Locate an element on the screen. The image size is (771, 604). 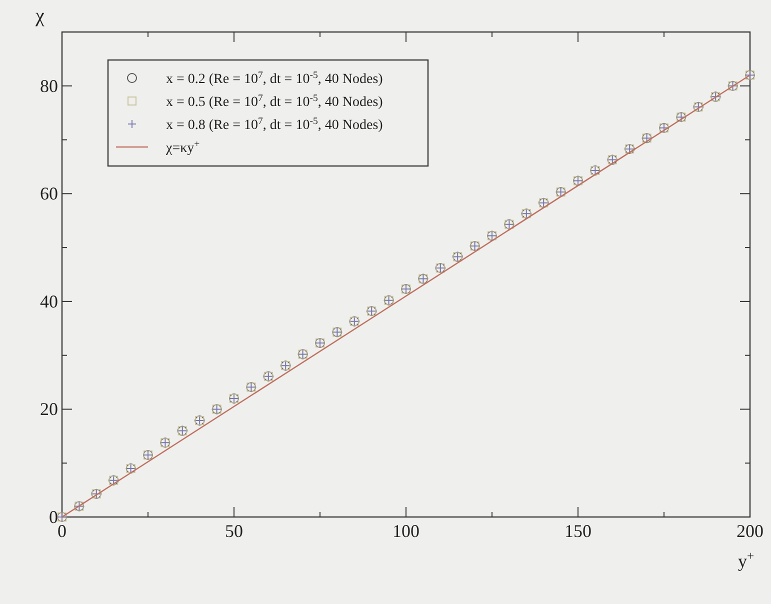
y-axis-title: χ is located at coordinates (39, 16).